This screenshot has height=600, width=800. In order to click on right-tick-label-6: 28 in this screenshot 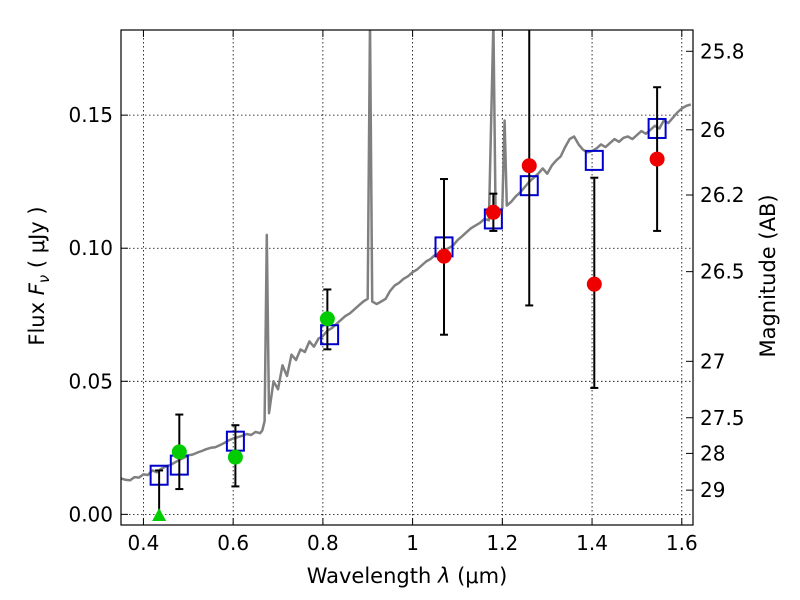, I will do `click(712, 453)`.